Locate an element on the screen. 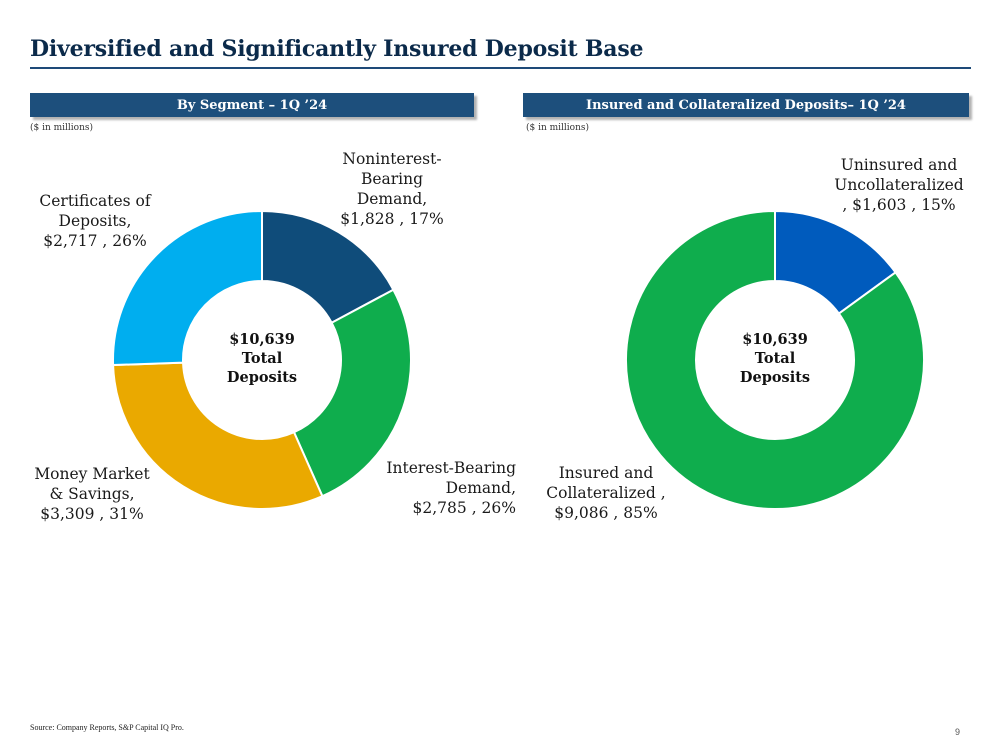 Image resolution: width=999 pixels, height=750 pixels. segment-donut-chart is located at coordinates (262, 359).